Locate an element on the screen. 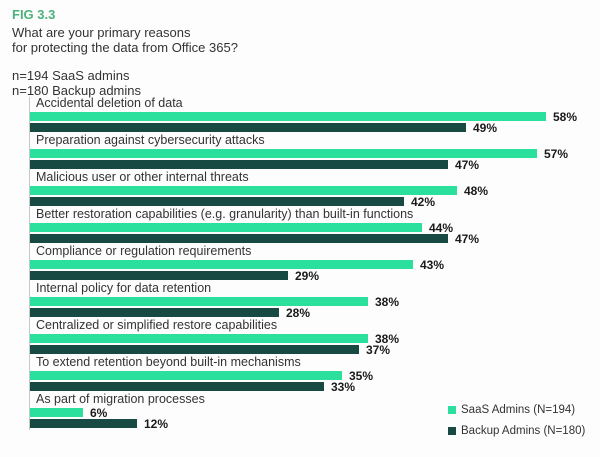  value-label: 48% is located at coordinates (476, 190).